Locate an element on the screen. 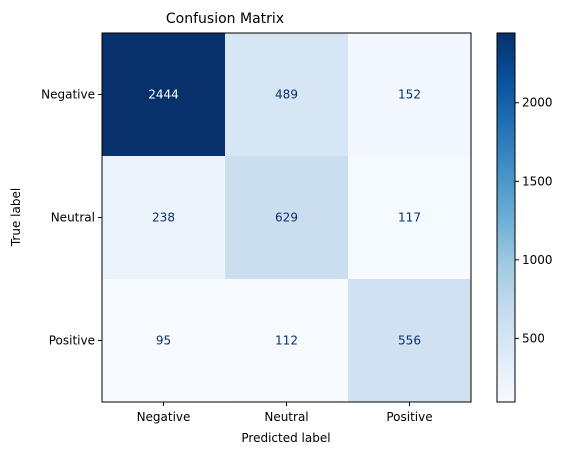  cell-value-label: 112 is located at coordinates (286, 341).